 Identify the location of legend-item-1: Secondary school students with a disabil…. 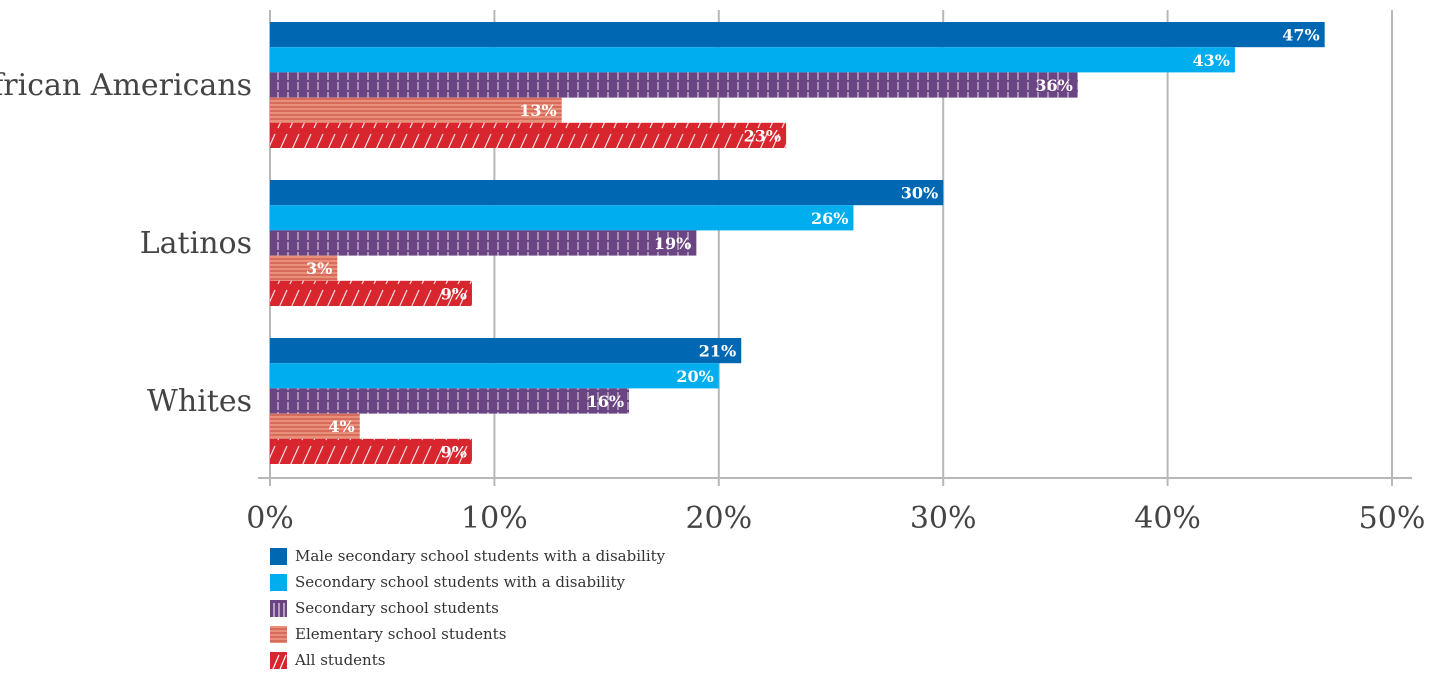
(467, 582).